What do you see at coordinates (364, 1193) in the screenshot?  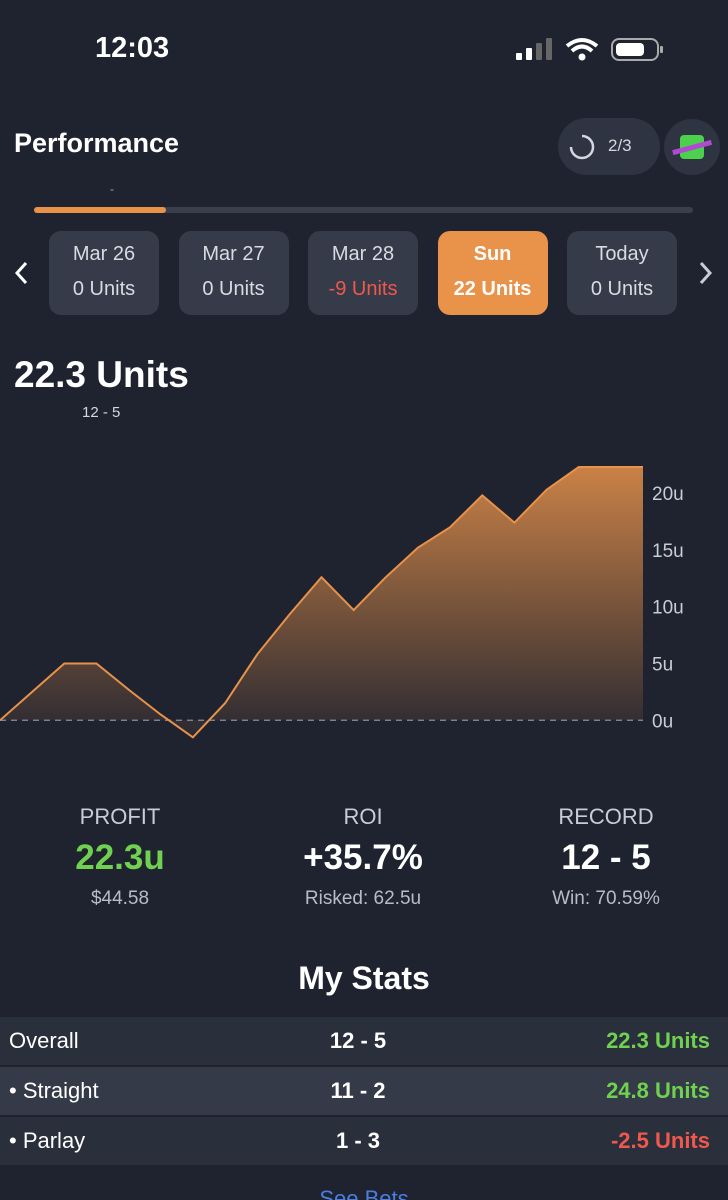 I see `see-bets-link: See Bets` at bounding box center [364, 1193].